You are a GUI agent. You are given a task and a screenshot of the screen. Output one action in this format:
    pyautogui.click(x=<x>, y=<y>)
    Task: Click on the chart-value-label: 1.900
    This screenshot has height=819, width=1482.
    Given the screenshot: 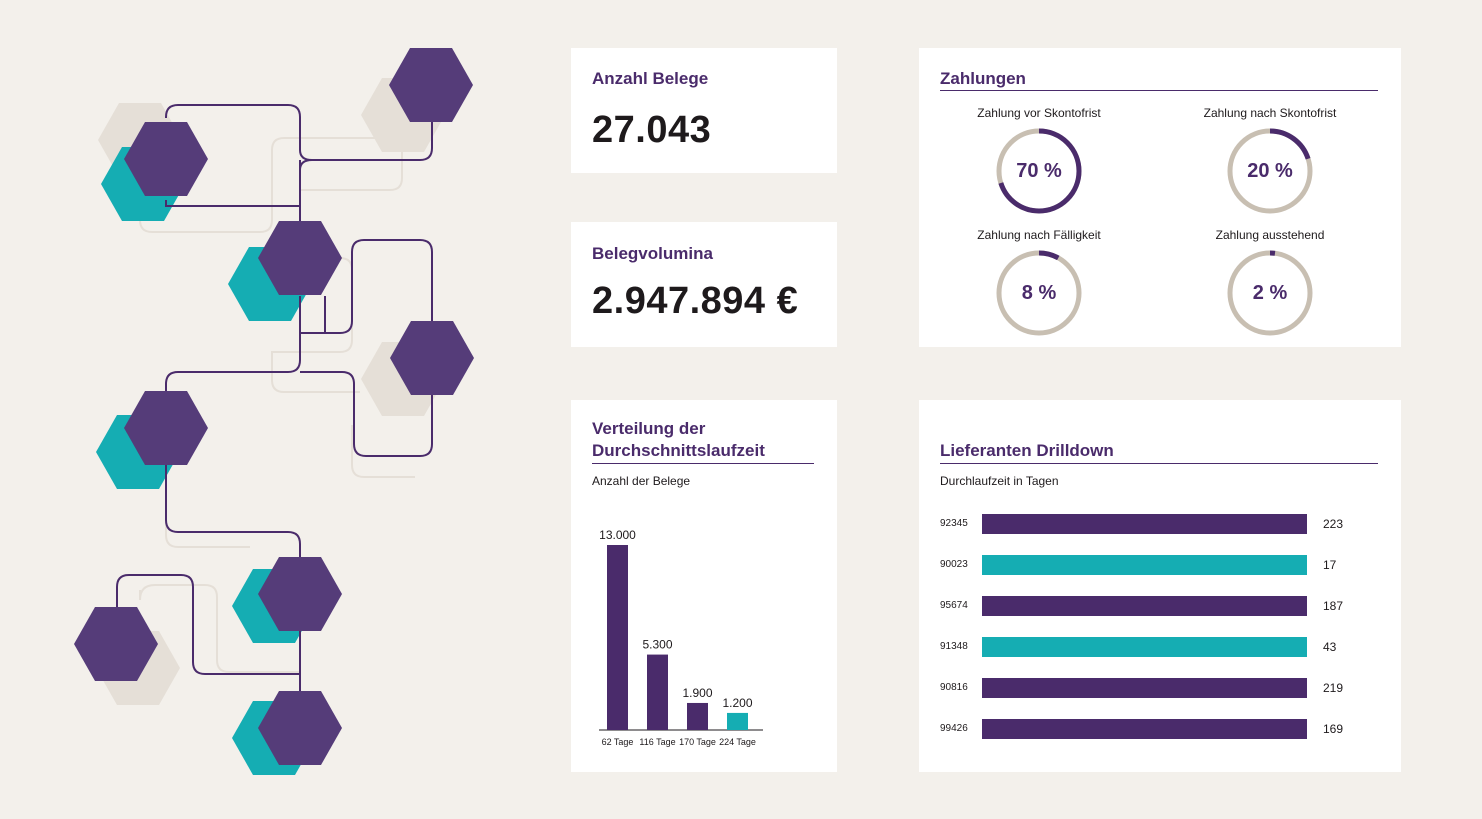 What is the action you would take?
    pyautogui.click(x=697, y=693)
    